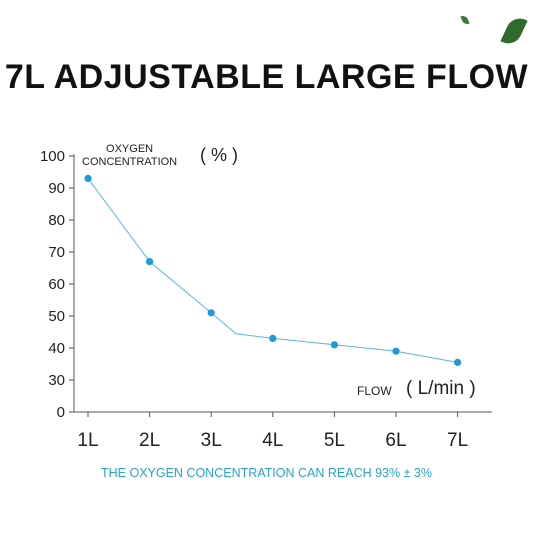 This screenshot has height=533, width=533. Describe the element at coordinates (374, 391) in the screenshot. I see `x-axis-label: FLOW` at that location.